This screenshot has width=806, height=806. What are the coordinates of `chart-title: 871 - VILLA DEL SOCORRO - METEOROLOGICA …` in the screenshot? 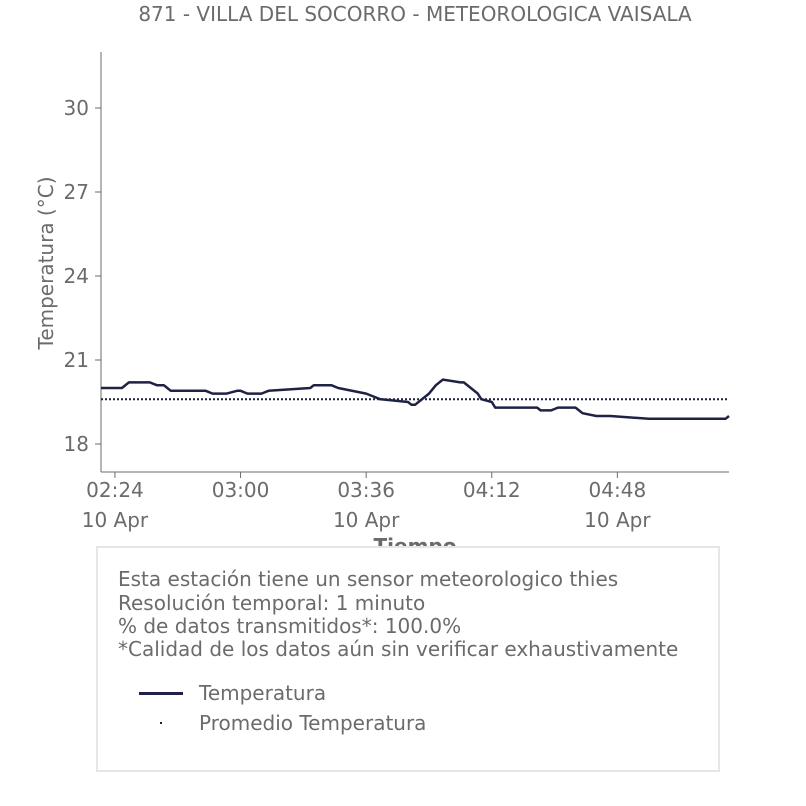 It's located at (415, 14).